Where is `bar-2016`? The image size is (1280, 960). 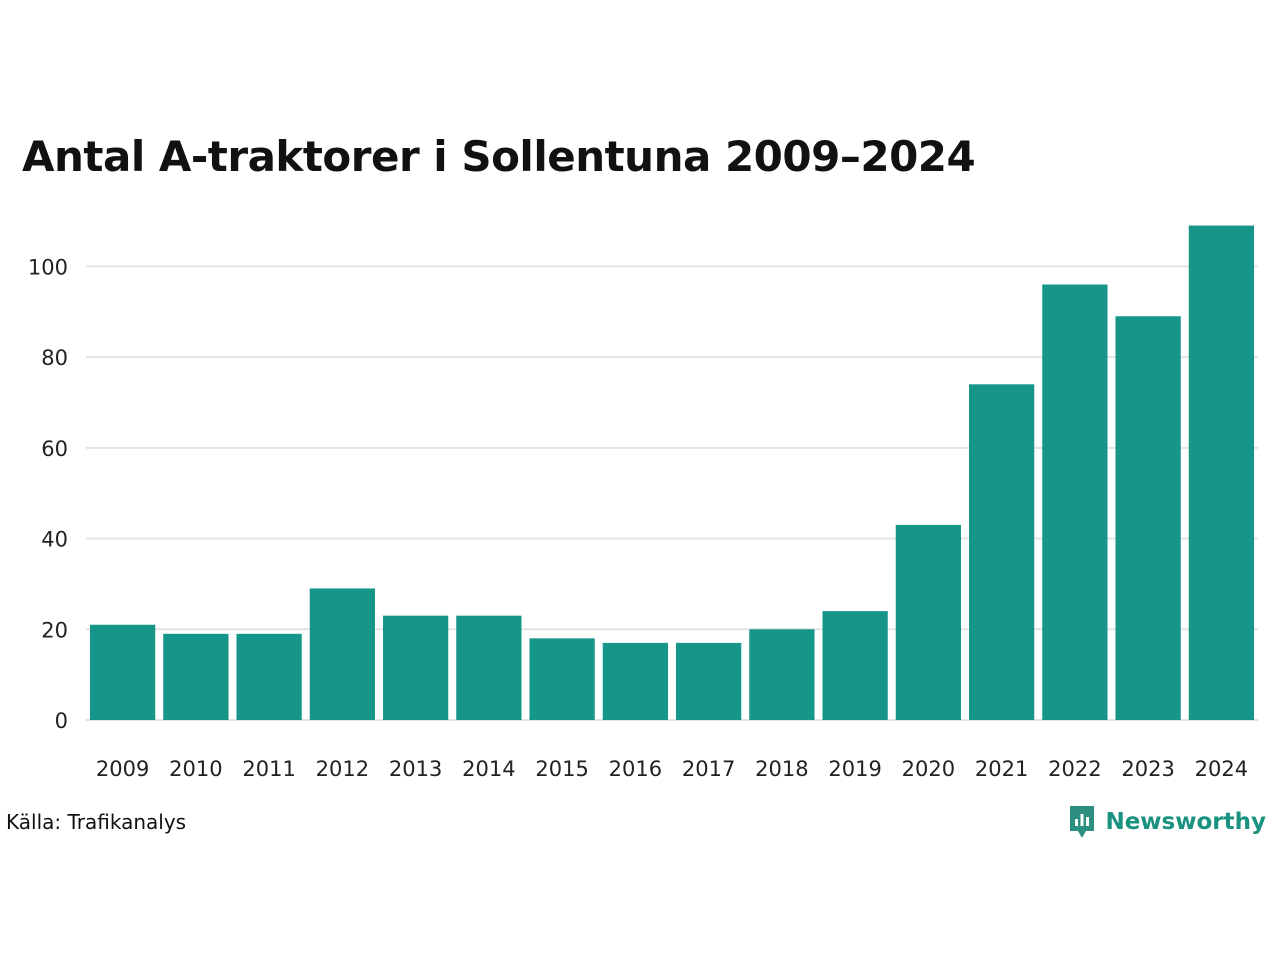 bar-2016 is located at coordinates (635, 681).